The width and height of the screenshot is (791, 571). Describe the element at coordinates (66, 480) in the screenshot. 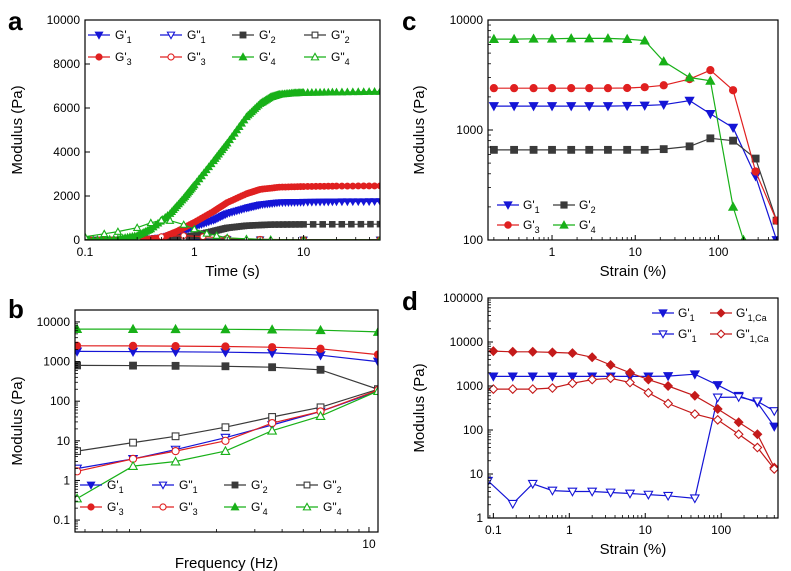

I see `y-tick-label: 1` at that location.